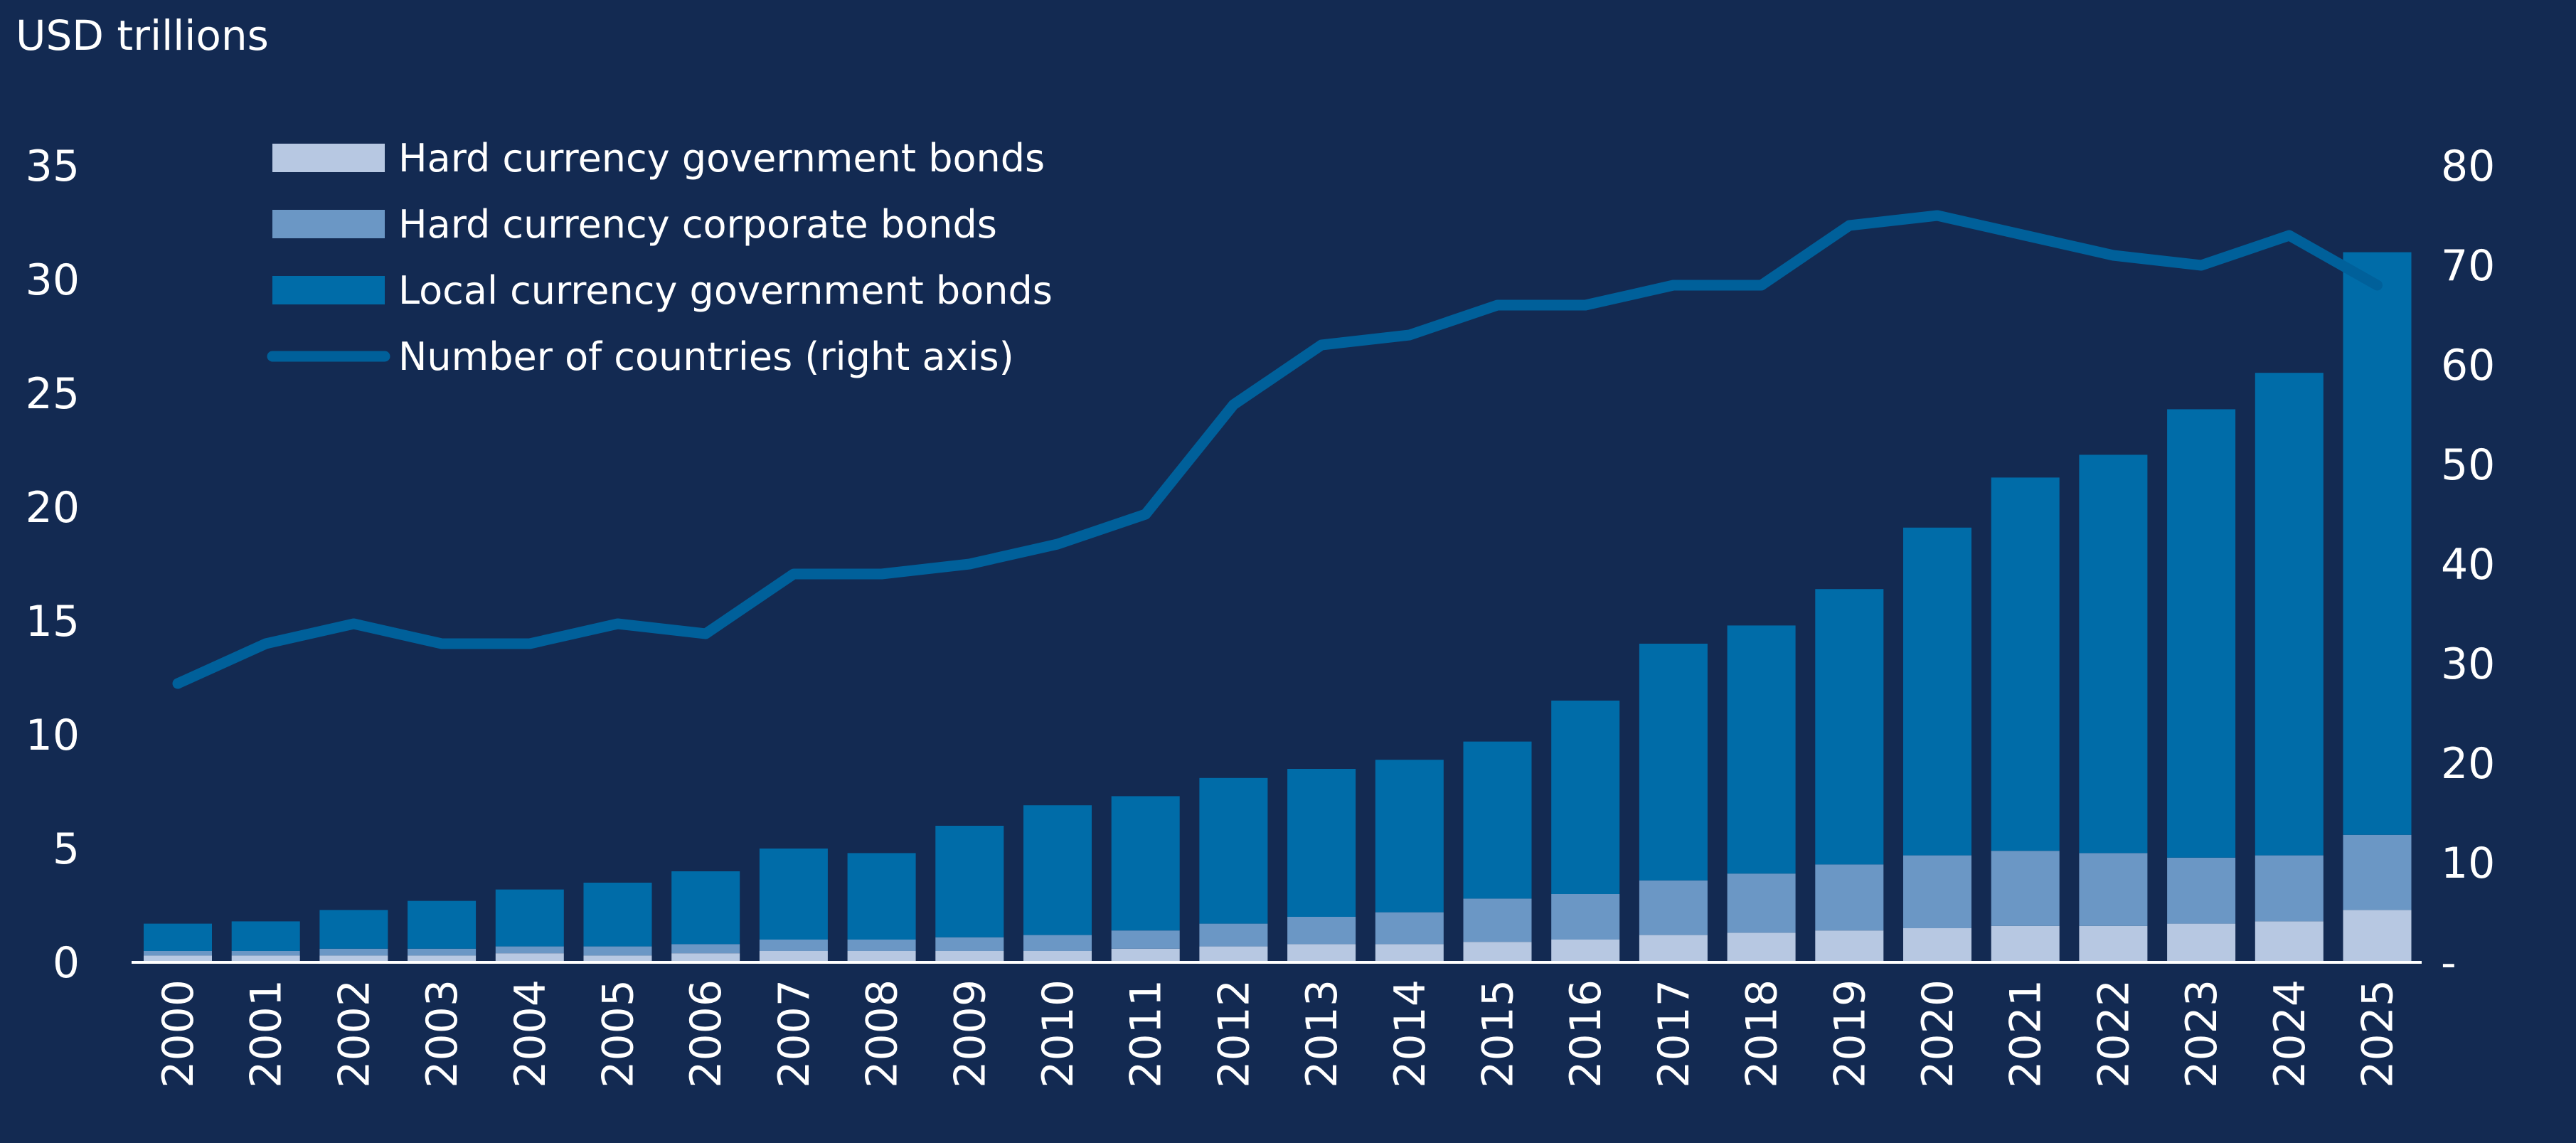 This screenshot has width=2576, height=1143. What do you see at coordinates (1234, 1033) in the screenshot?
I see `x-axis-tick-label: 2012` at bounding box center [1234, 1033].